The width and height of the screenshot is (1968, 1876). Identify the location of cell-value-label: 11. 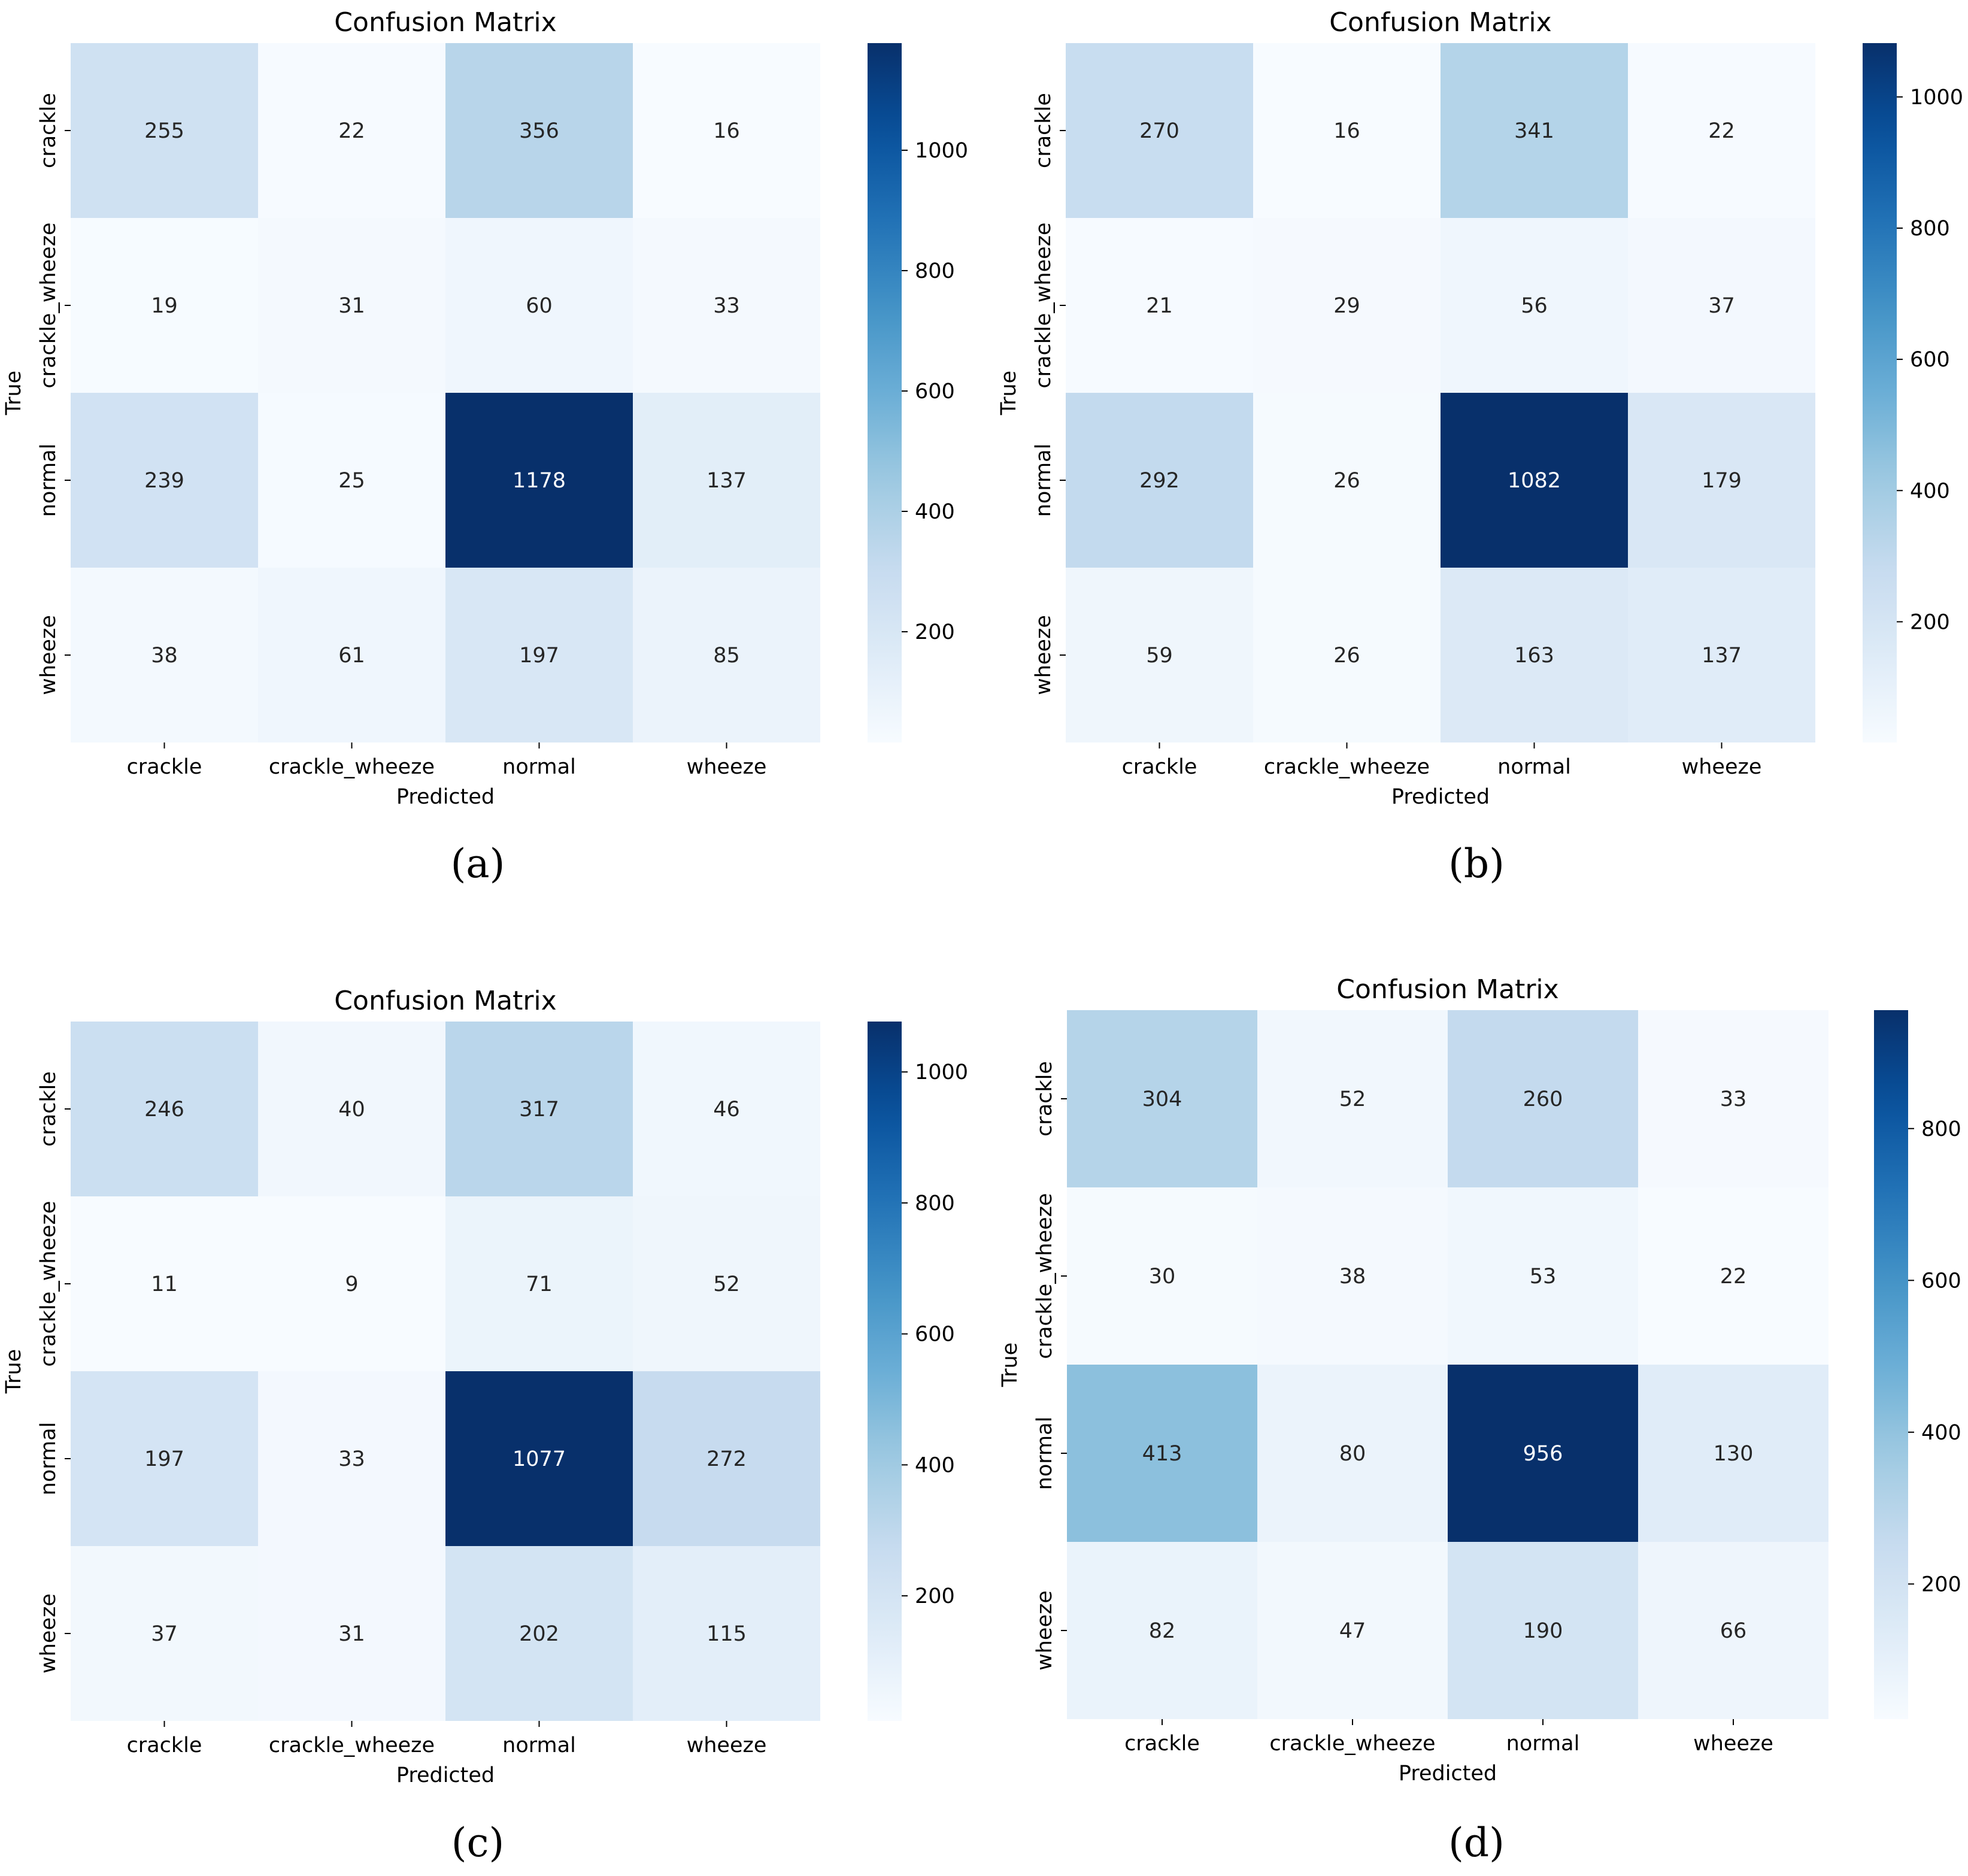
(164, 1284).